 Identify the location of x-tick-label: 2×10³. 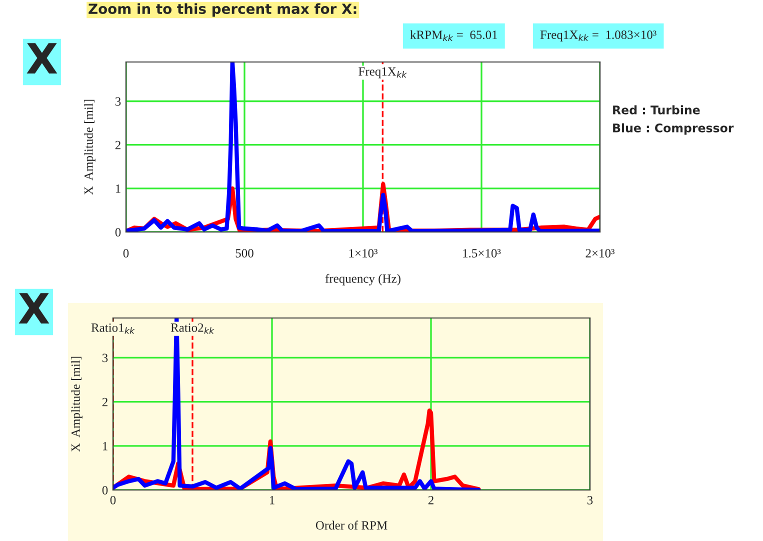
(600, 253).